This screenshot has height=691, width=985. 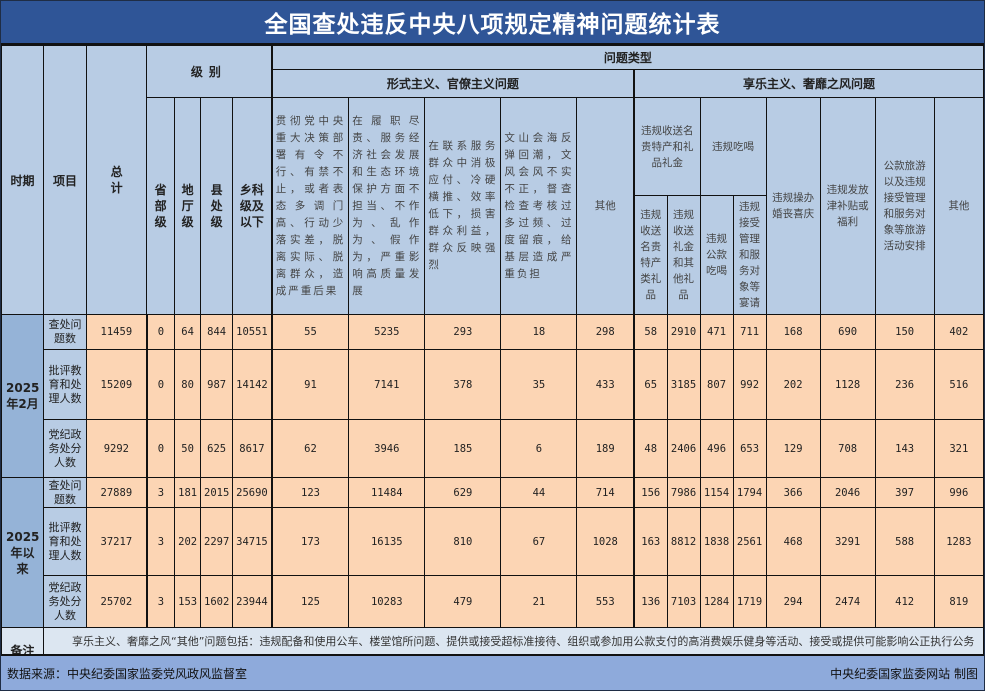 What do you see at coordinates (492, 672) in the screenshot?
I see `footer: 数据来源：中央纪委国家监委党风政风监督室 中央纪委国家监委网站 制图` at bounding box center [492, 672].